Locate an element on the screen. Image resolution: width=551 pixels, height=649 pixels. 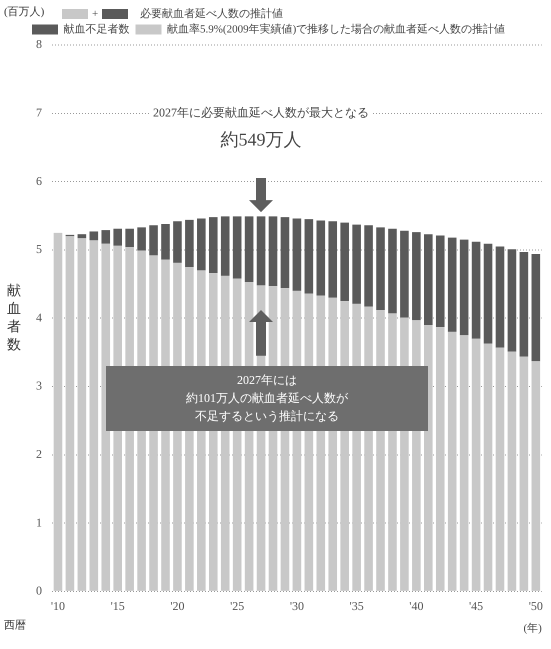
y-tick-label: 5 is located at coordinates (39, 249).